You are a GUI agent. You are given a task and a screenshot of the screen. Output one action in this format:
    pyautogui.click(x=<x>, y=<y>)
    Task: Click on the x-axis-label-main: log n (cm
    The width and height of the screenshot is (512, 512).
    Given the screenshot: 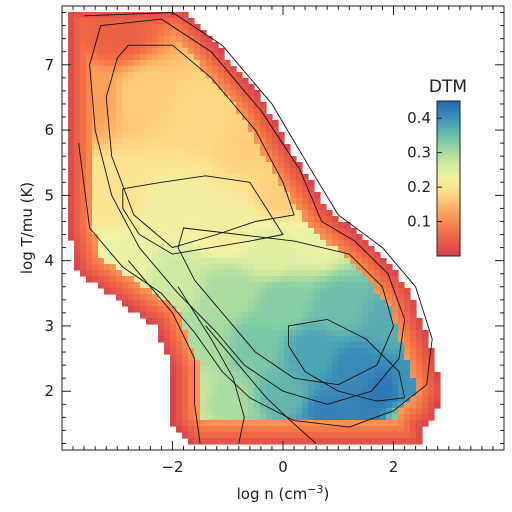 What is the action you would take?
    pyautogui.click(x=272, y=494)
    